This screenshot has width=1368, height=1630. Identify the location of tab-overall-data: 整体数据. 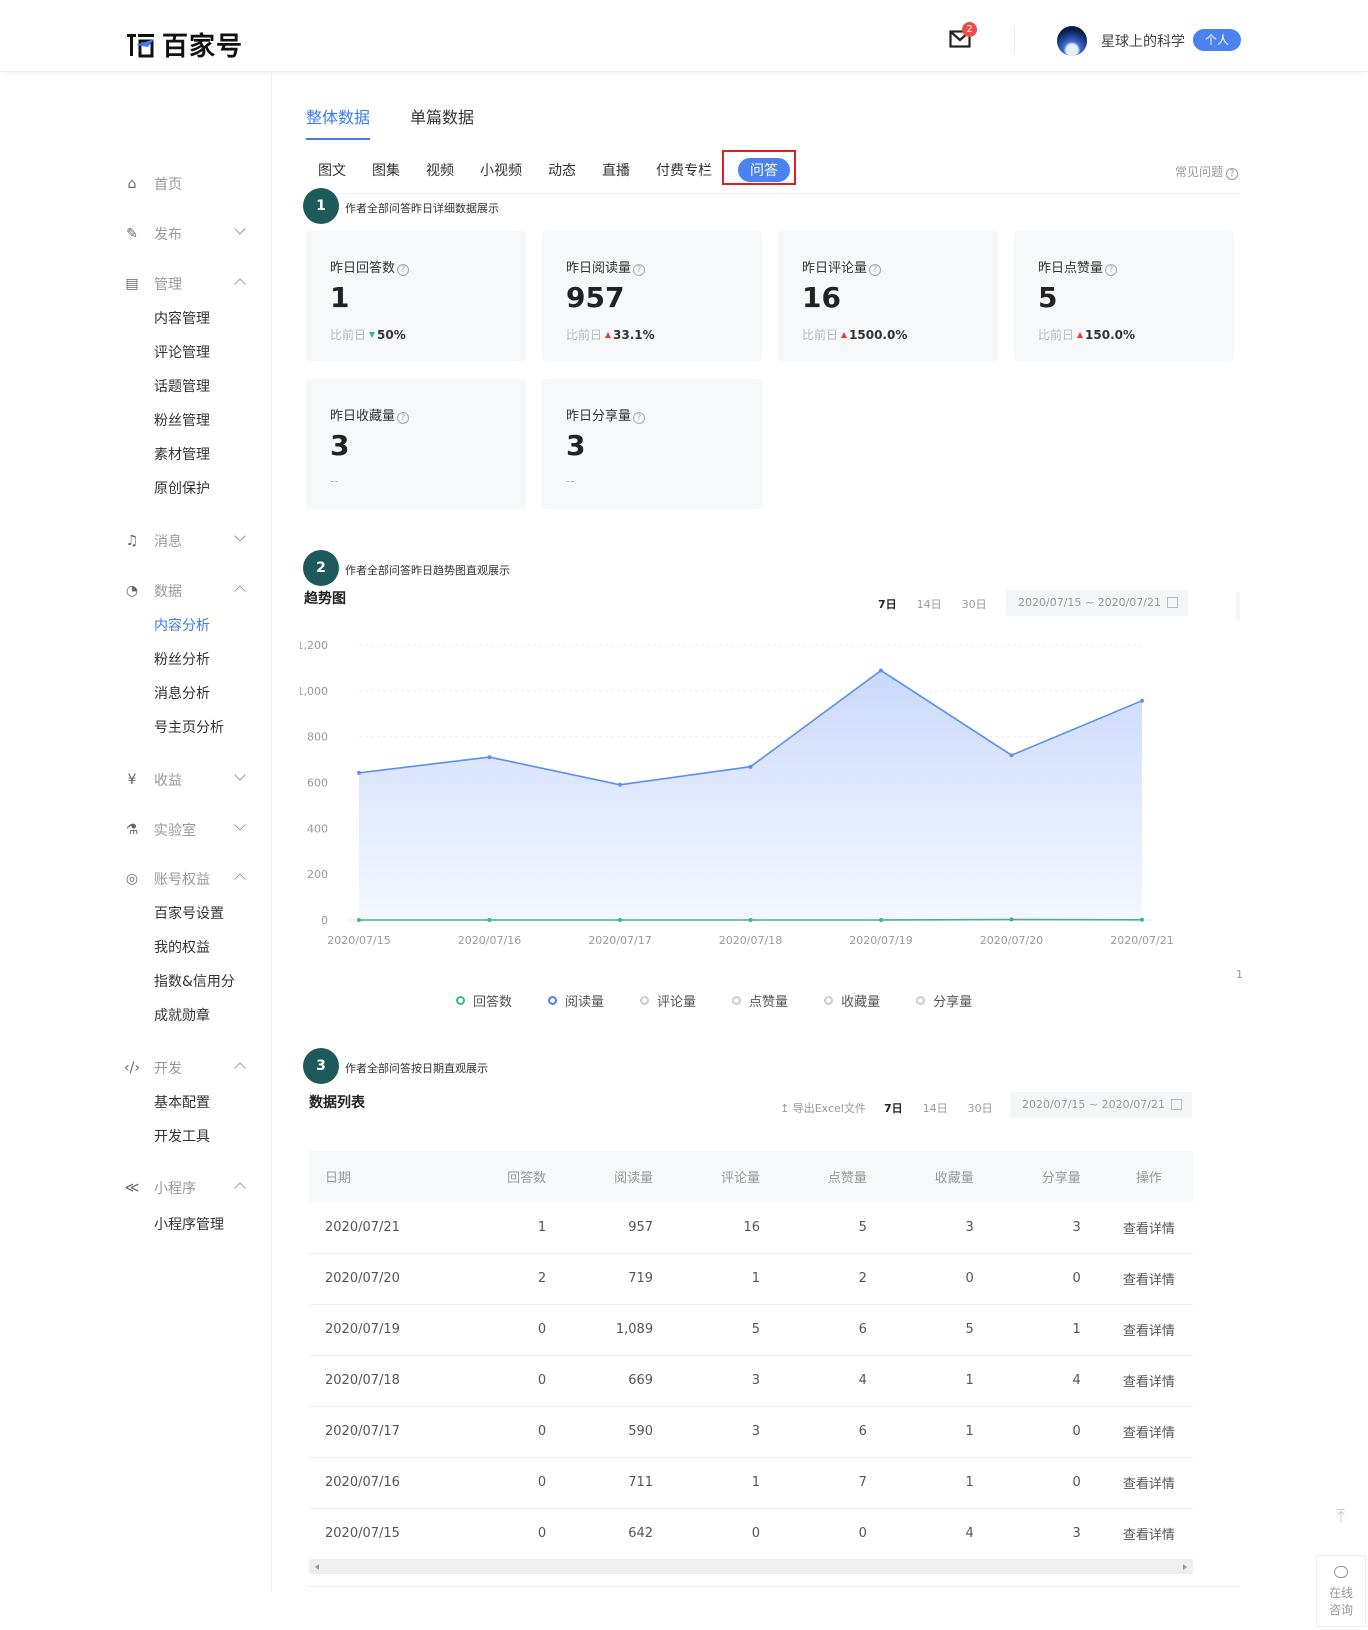
(338, 122).